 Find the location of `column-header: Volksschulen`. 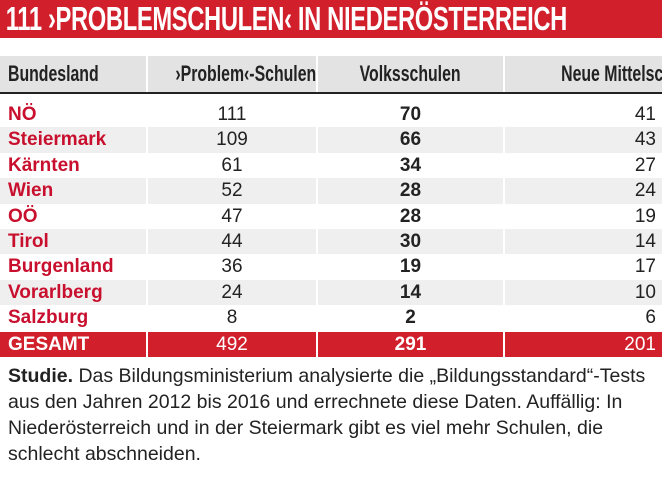

column-header: Volksschulen is located at coordinates (411, 74).